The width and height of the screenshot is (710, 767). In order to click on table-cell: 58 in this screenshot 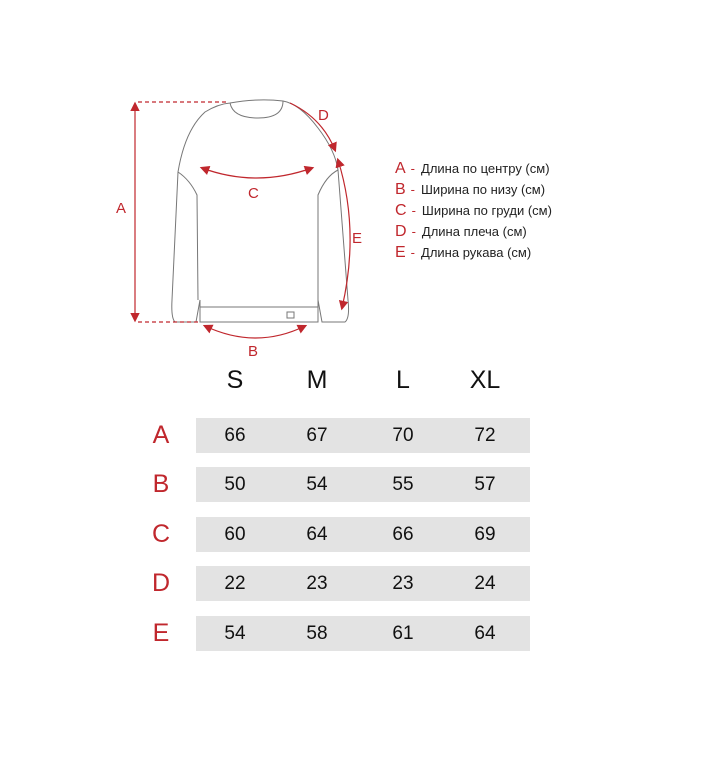, I will do `click(317, 633)`.